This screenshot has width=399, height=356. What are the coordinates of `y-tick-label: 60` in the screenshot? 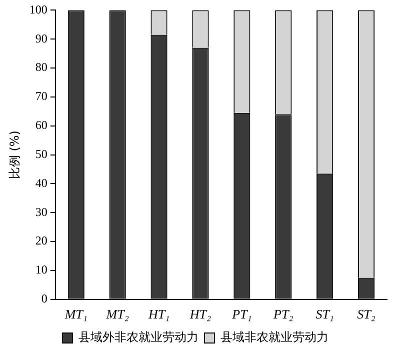 It's located at (41, 125).